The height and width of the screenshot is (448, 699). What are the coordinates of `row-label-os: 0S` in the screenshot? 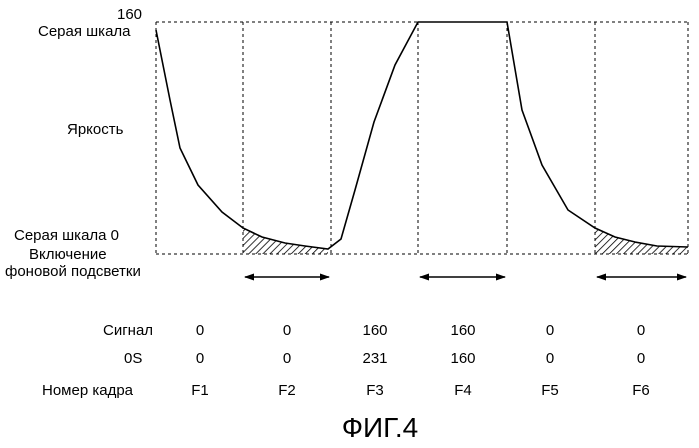 It's located at (133, 358).